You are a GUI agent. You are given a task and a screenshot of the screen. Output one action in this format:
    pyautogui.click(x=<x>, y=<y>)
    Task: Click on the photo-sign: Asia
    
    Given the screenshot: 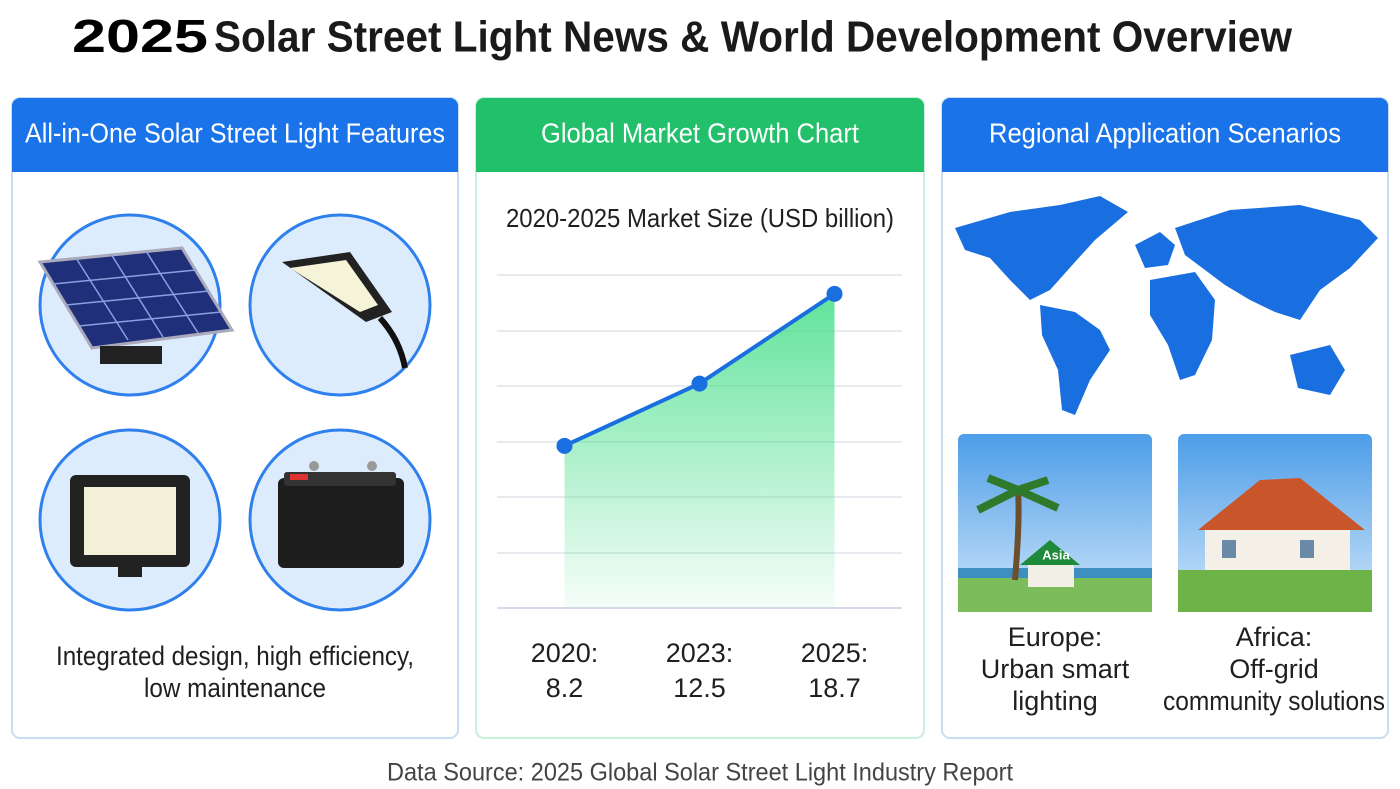 What is the action you would take?
    pyautogui.click(x=1056, y=554)
    